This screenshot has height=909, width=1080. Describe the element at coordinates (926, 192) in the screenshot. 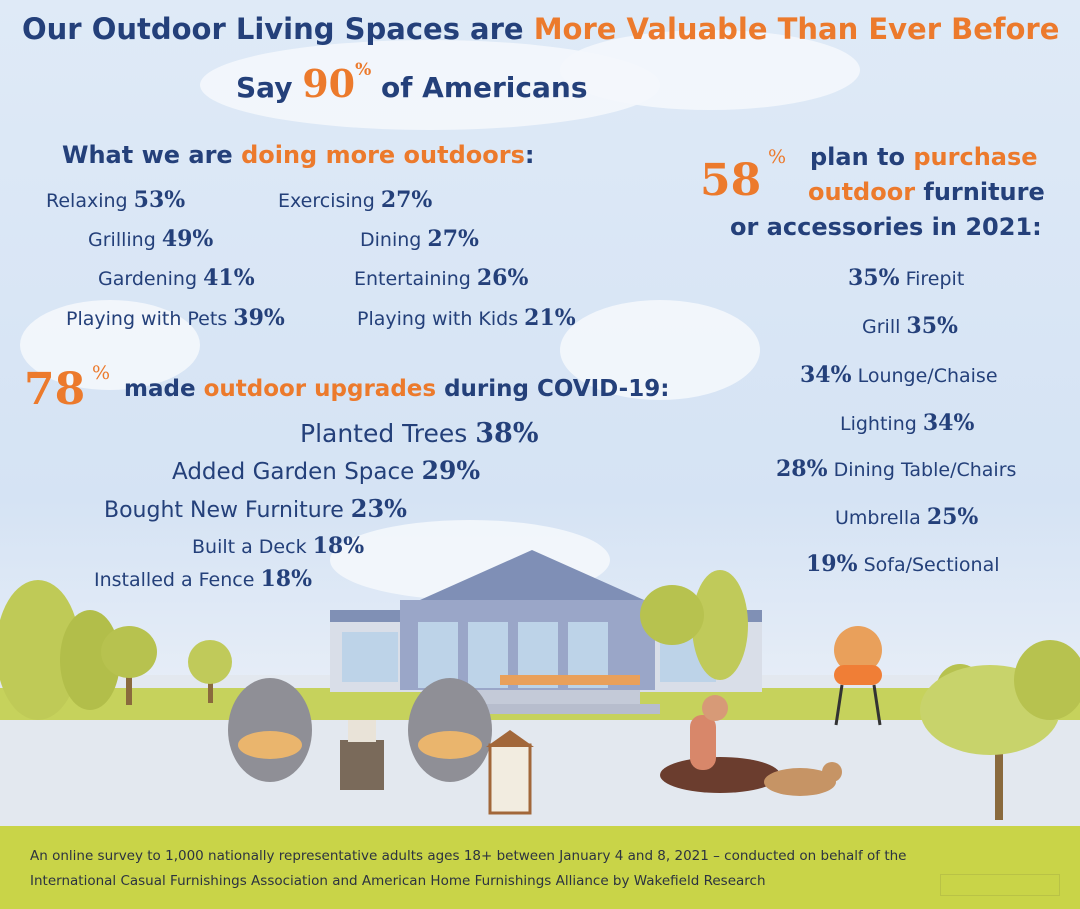

I see `purchase-title-line2: outdoor furniture` at that location.